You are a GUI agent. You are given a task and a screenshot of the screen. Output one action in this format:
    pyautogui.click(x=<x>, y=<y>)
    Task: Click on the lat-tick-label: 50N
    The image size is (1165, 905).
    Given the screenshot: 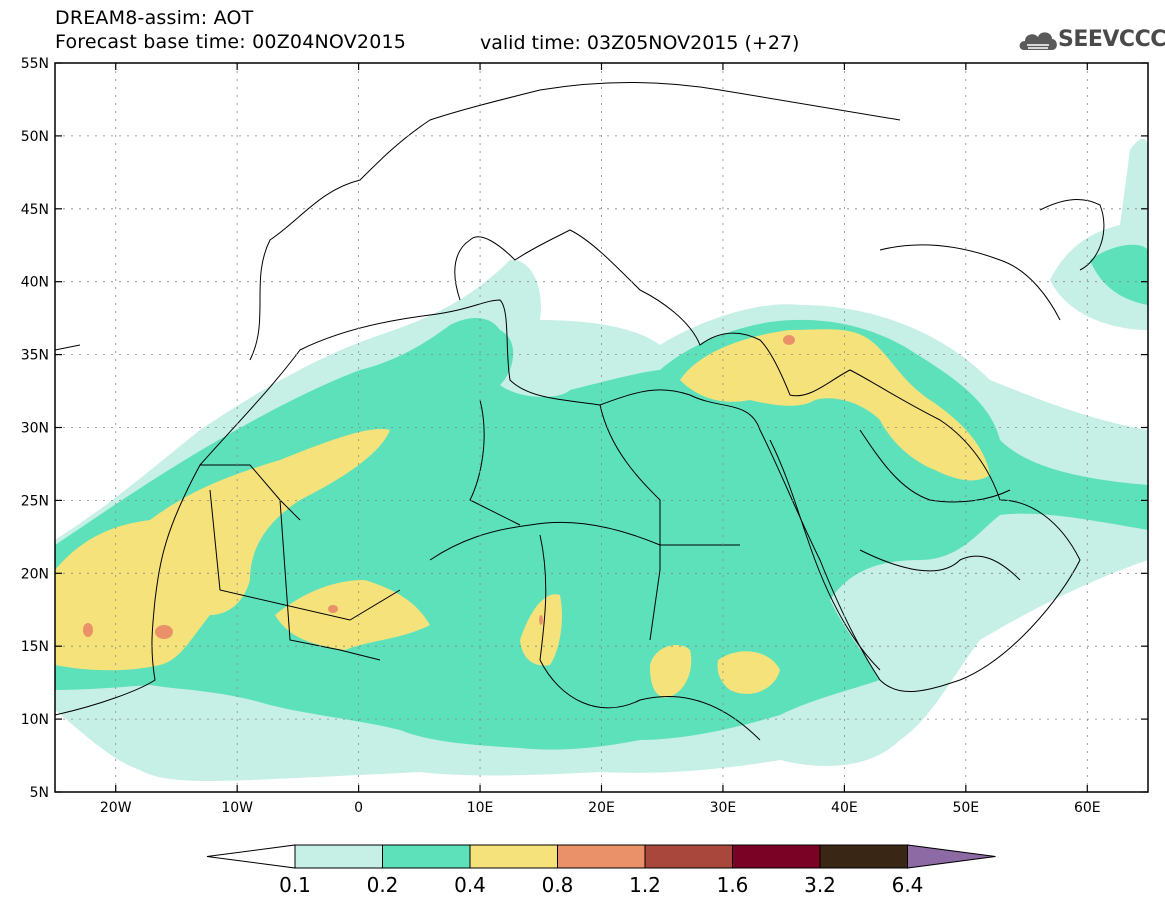 What is the action you would take?
    pyautogui.click(x=35, y=137)
    